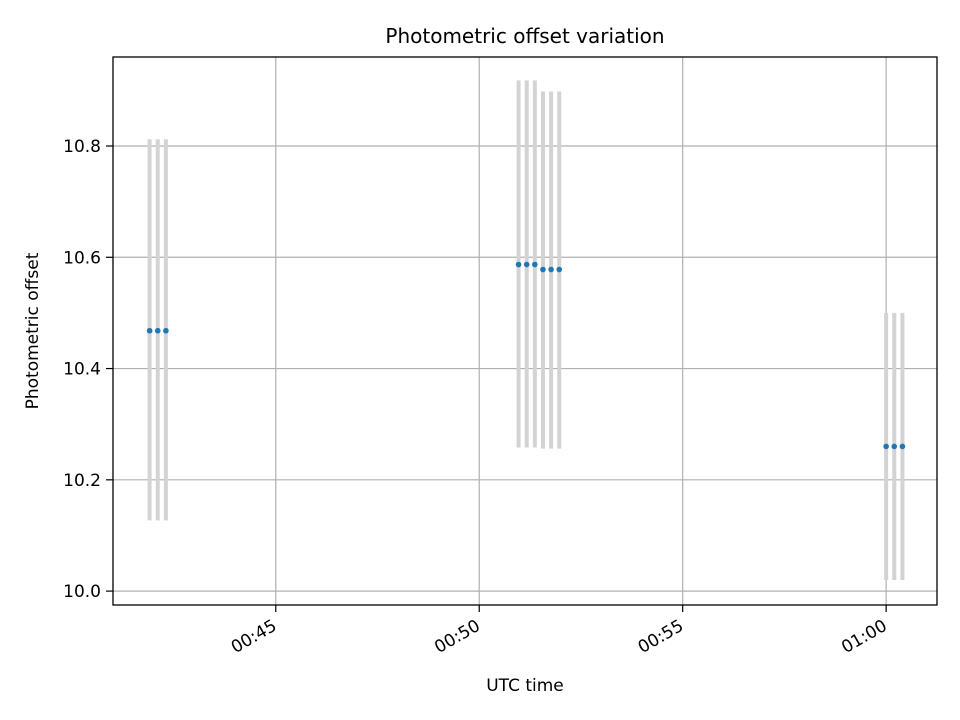 The height and width of the screenshot is (720, 960). Describe the element at coordinates (525, 686) in the screenshot. I see `x-axis-label: UTC time` at that location.